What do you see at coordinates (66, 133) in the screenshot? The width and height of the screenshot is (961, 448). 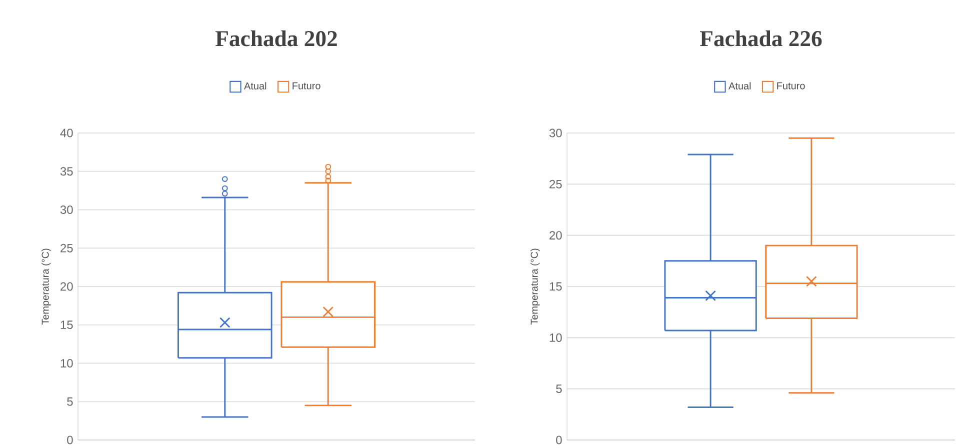 I see `y-tick-label: 40` at bounding box center [66, 133].